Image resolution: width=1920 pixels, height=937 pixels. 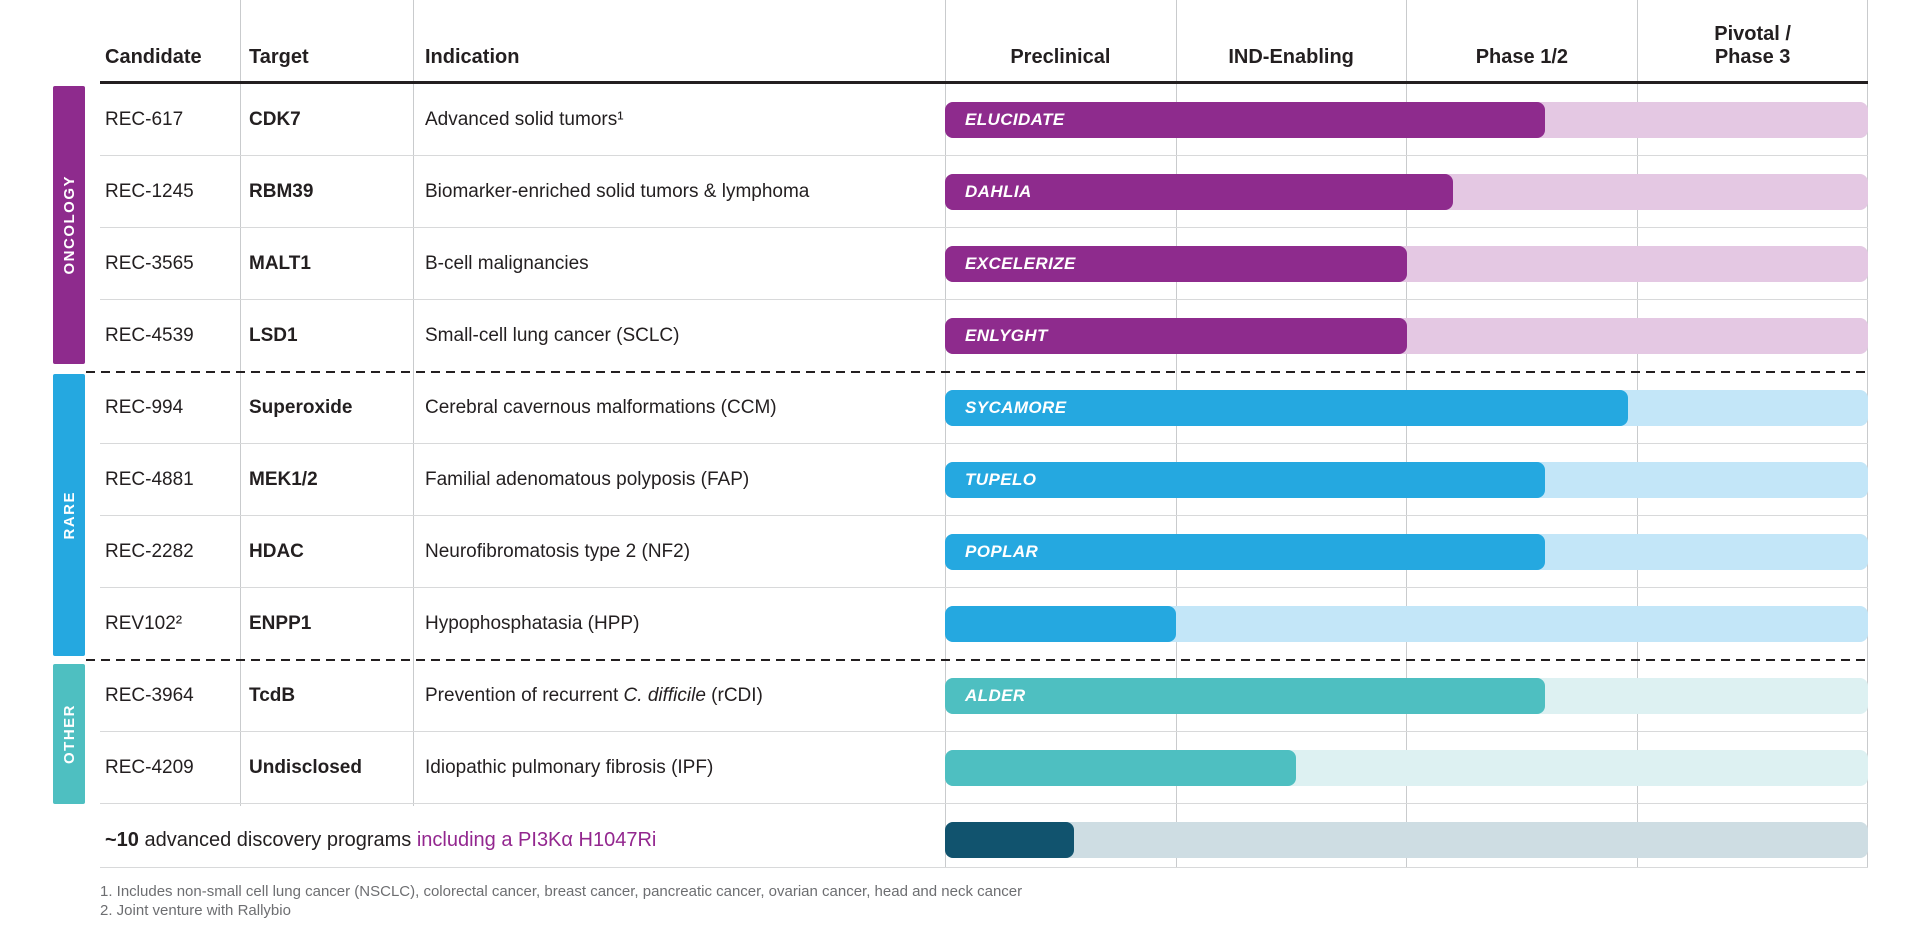 What do you see at coordinates (1015, 119) in the screenshot?
I see `trial-name-label: ELUCIDATE` at bounding box center [1015, 119].